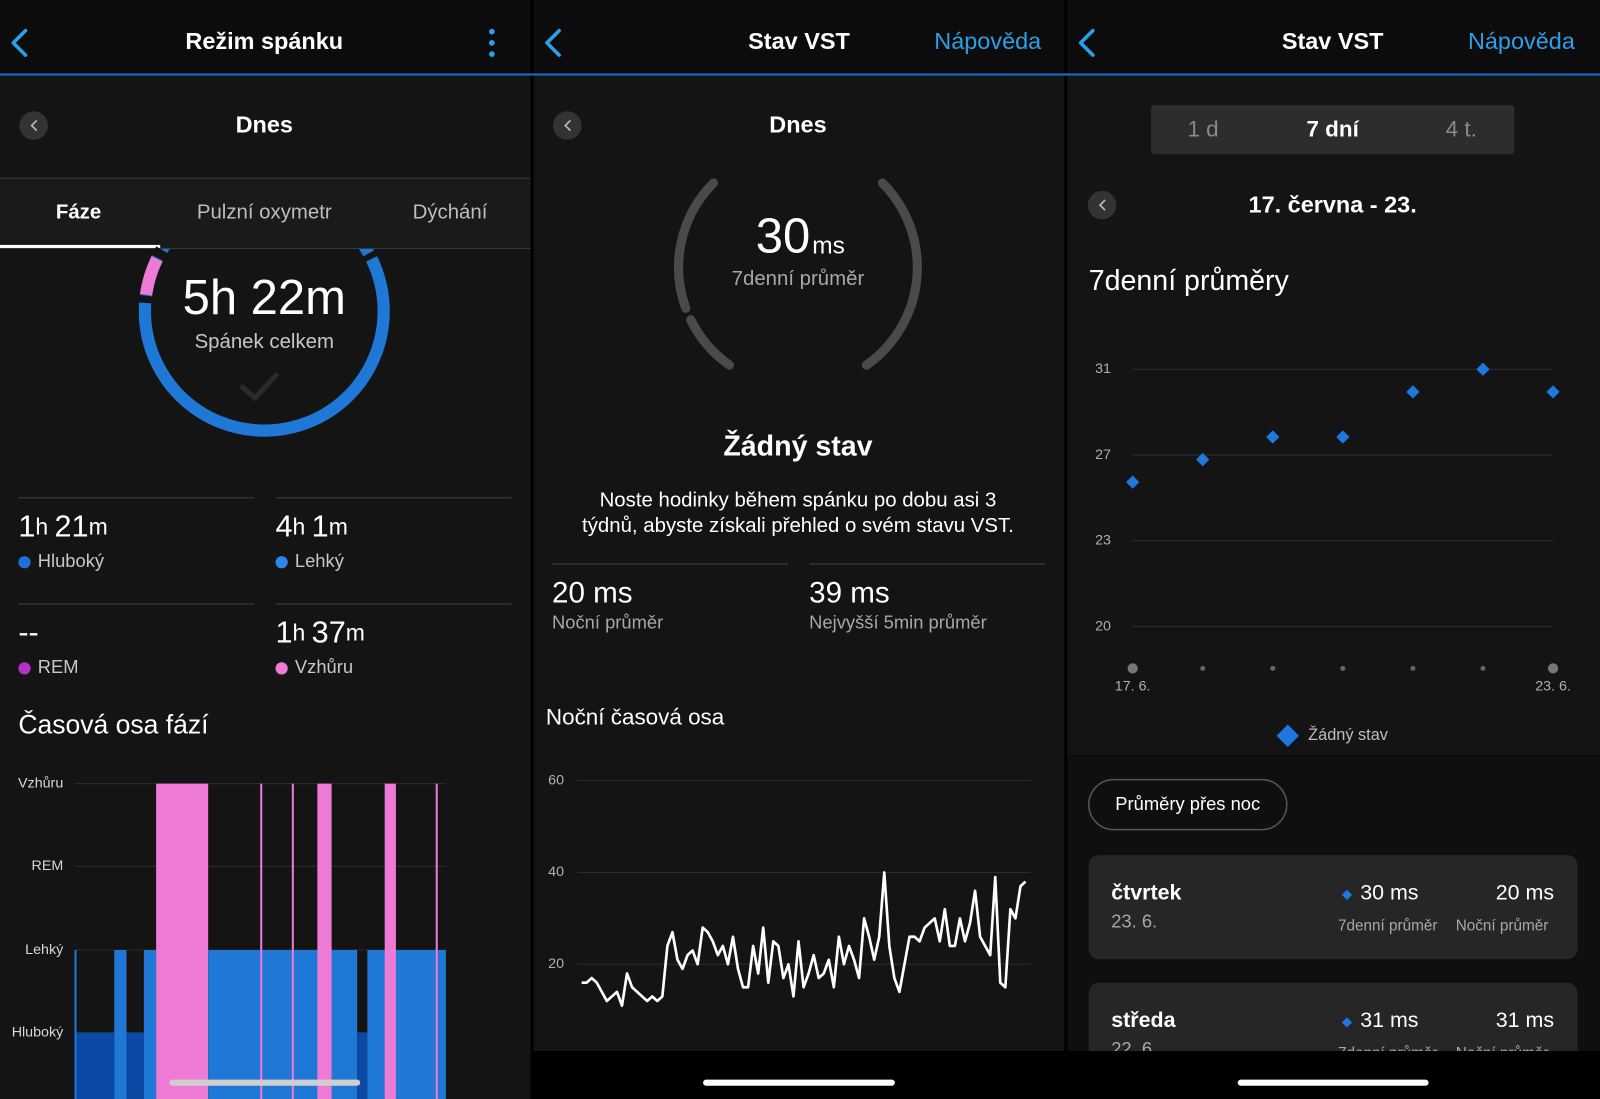 The image size is (1600, 1099). I want to click on header-title: Režim spánku, so click(264, 41).